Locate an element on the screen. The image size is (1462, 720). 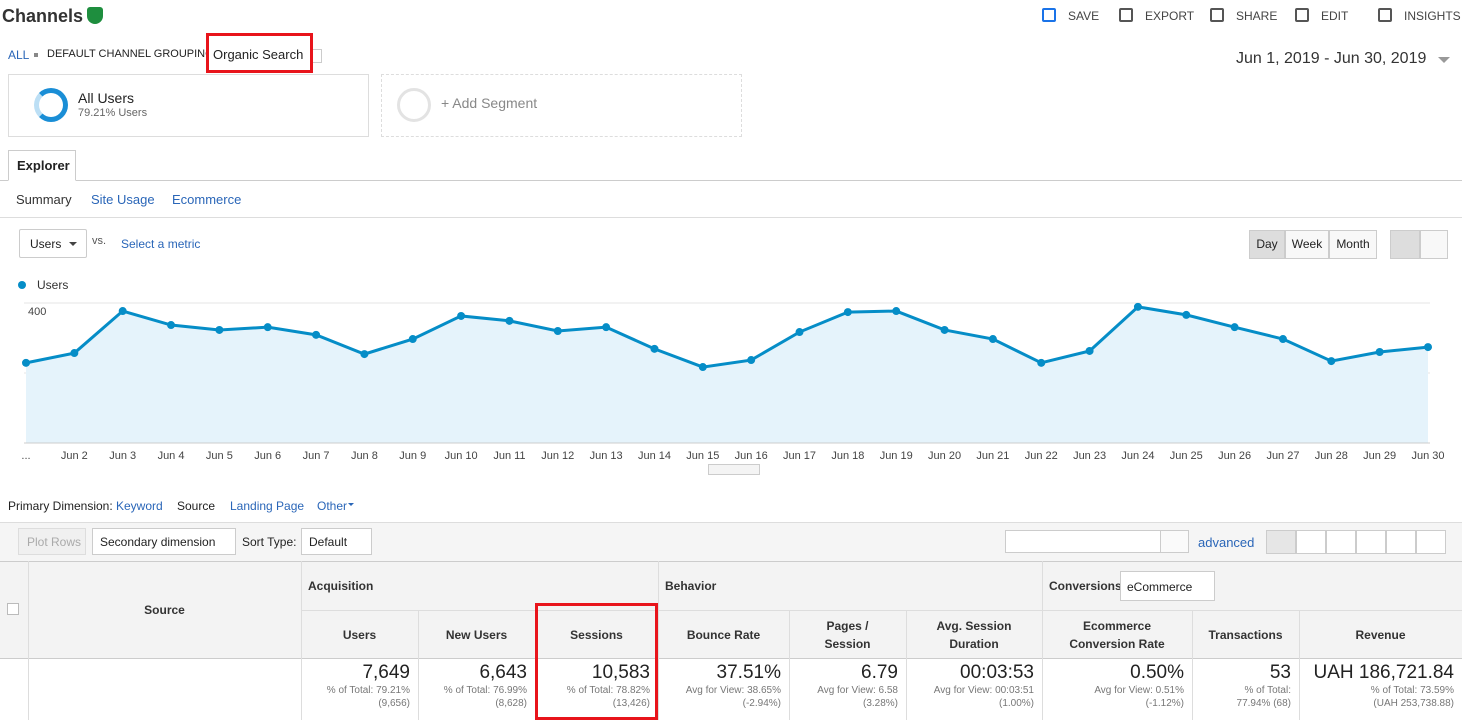
column-header: Transactions is located at coordinates (1245, 634).